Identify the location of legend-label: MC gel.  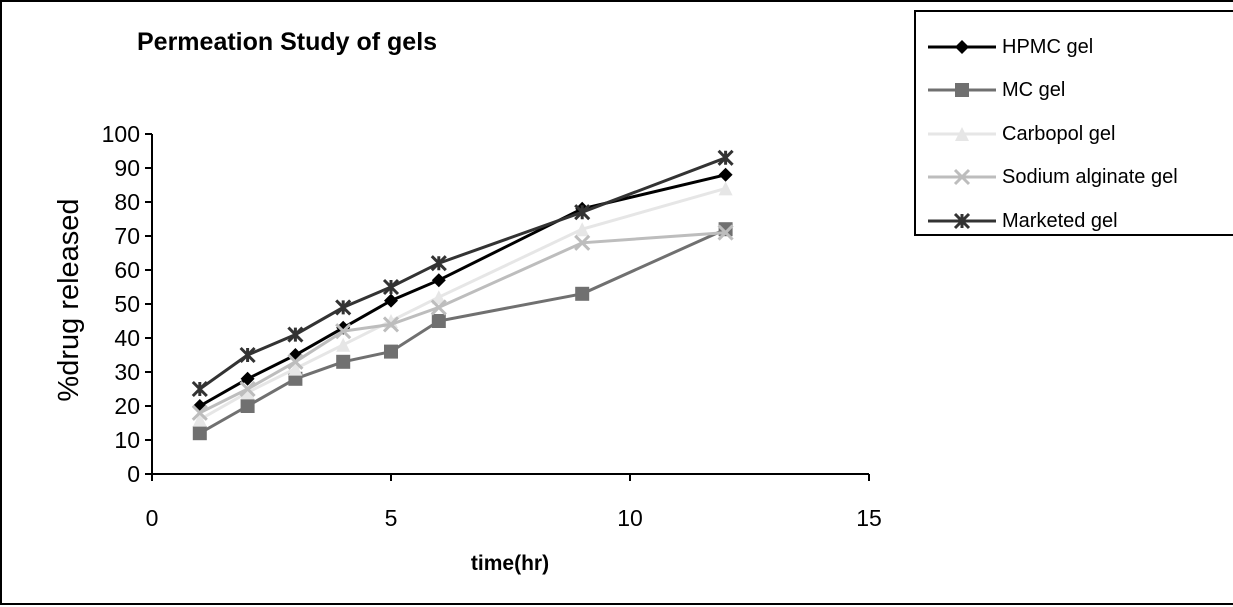
(1034, 90).